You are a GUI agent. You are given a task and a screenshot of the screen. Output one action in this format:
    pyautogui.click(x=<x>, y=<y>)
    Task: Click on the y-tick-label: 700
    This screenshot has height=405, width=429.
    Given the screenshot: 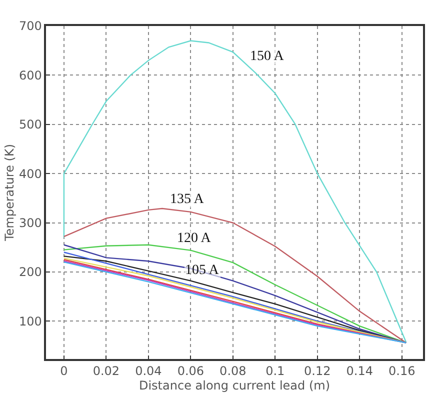 What is the action you would take?
    pyautogui.click(x=30, y=26)
    